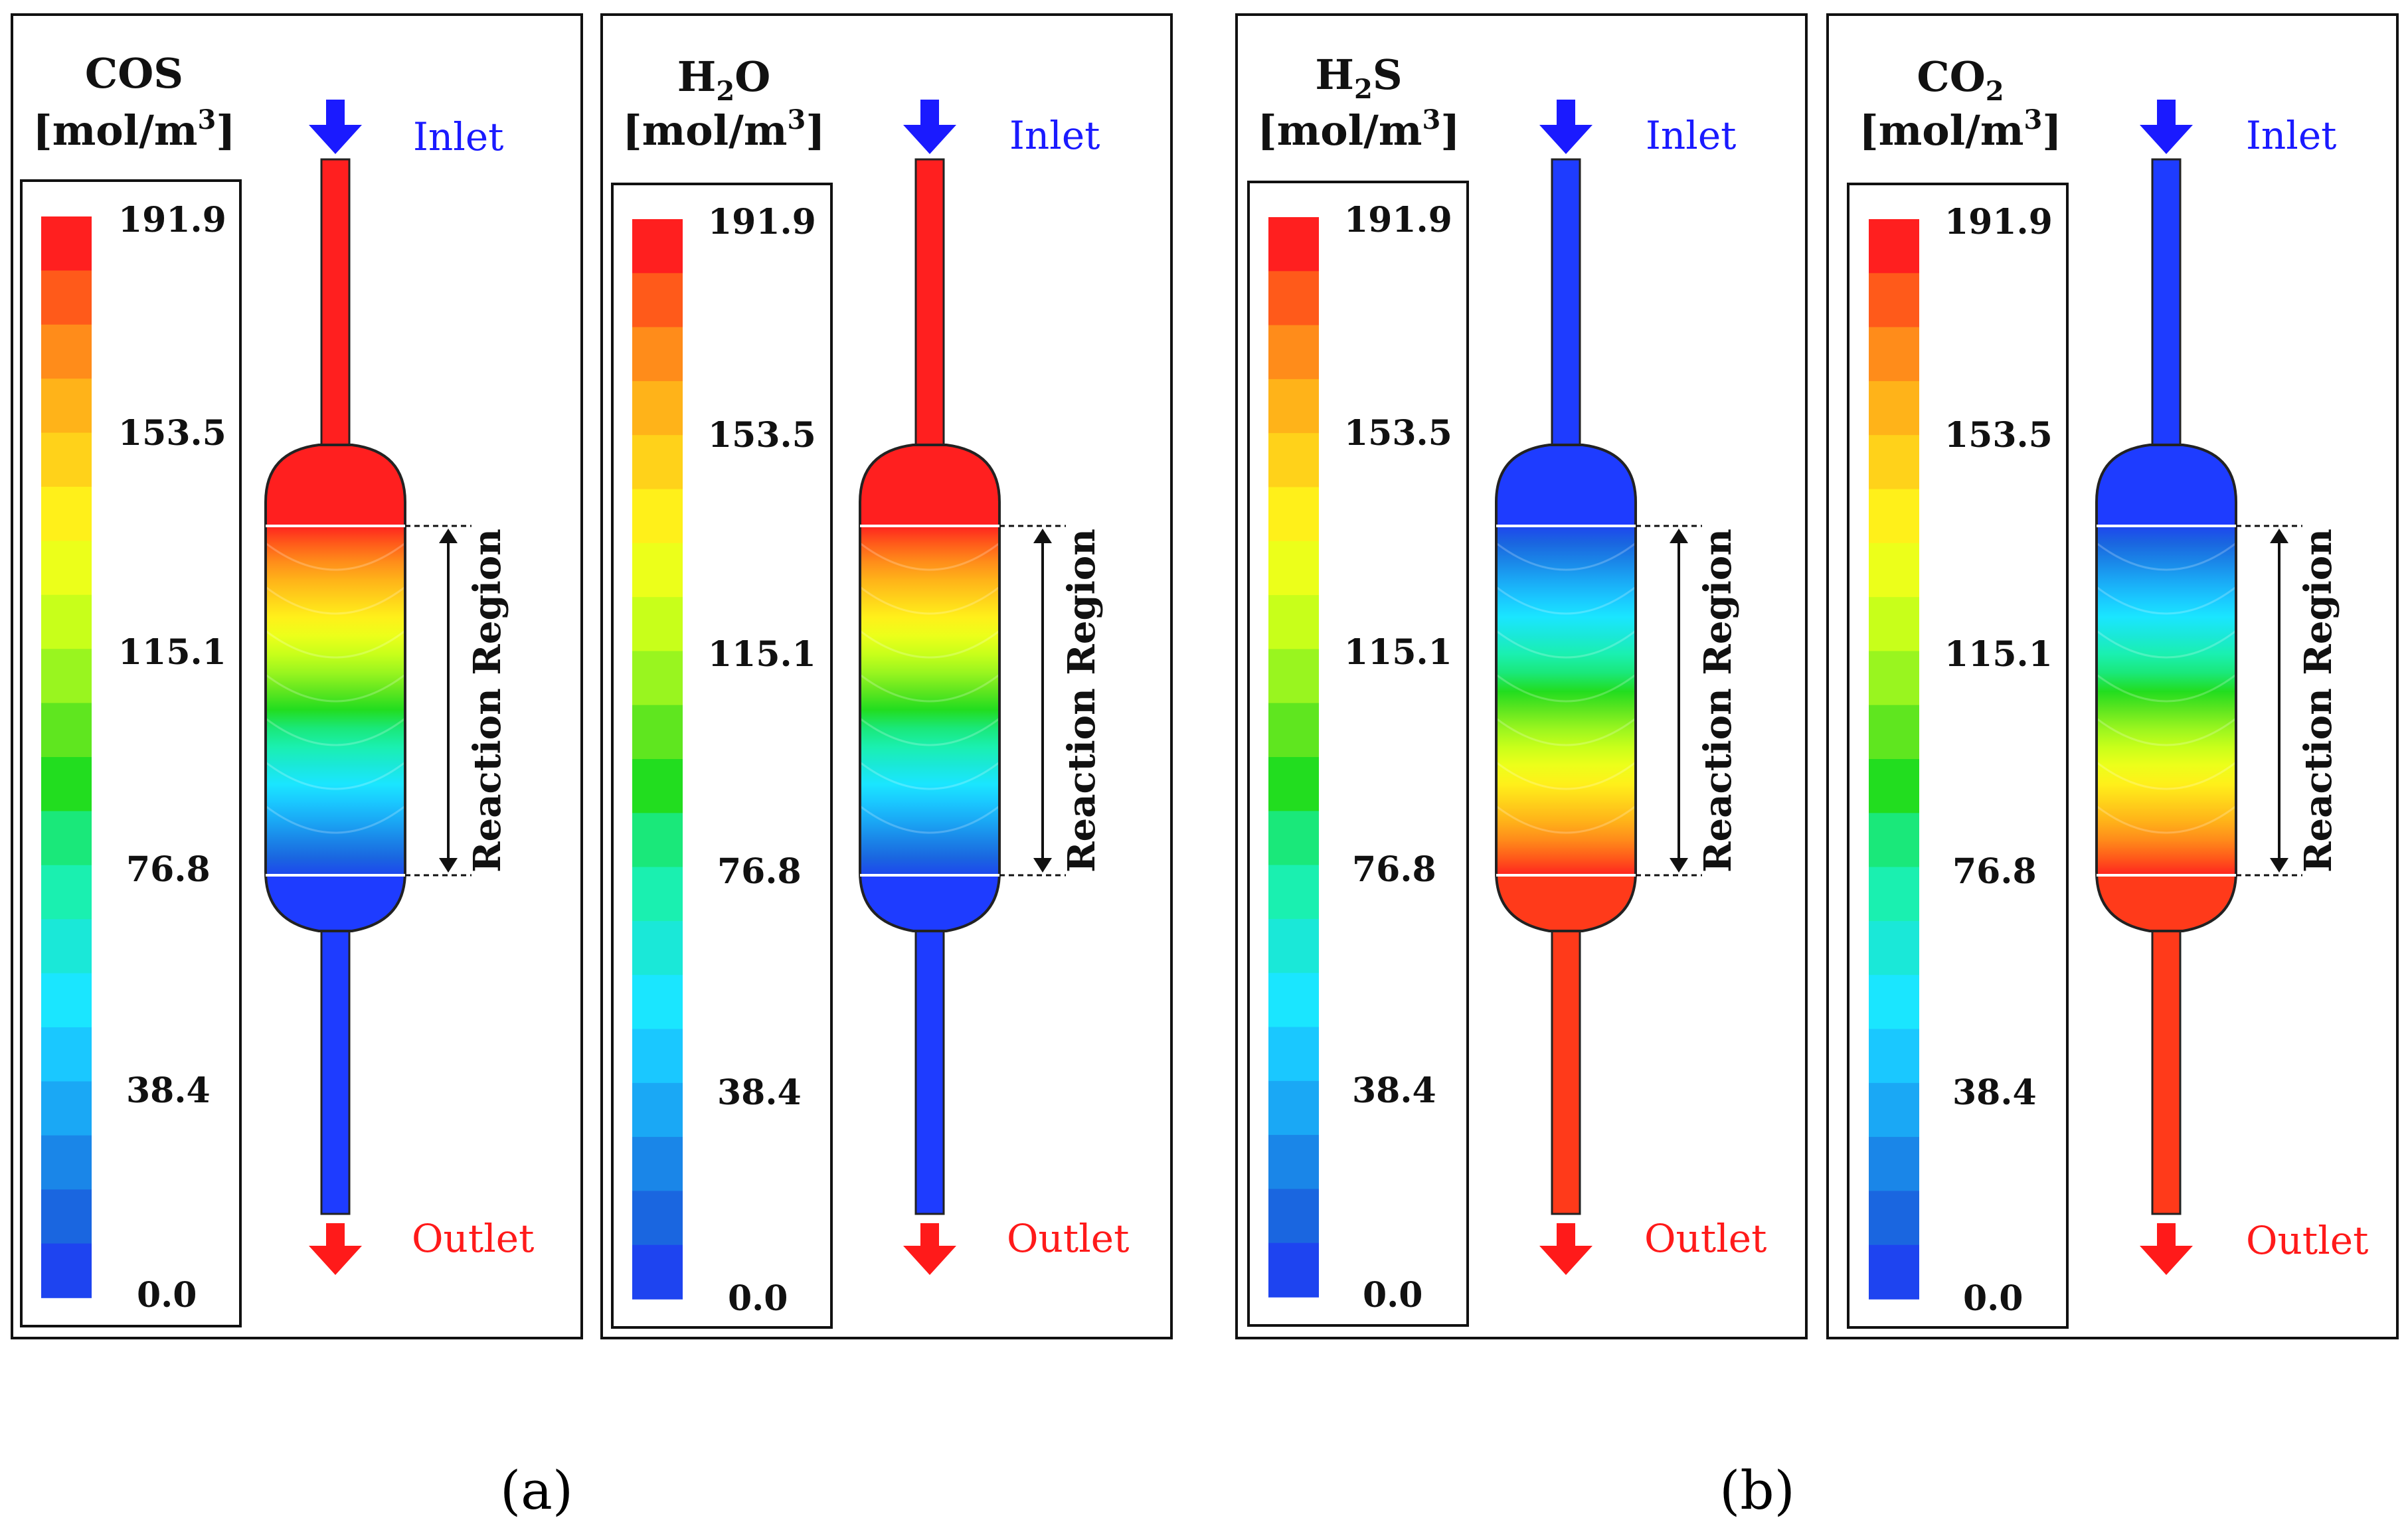 This screenshot has height=1526, width=2408. I want to click on unit-cos-sup: 3, so click(206, 119).